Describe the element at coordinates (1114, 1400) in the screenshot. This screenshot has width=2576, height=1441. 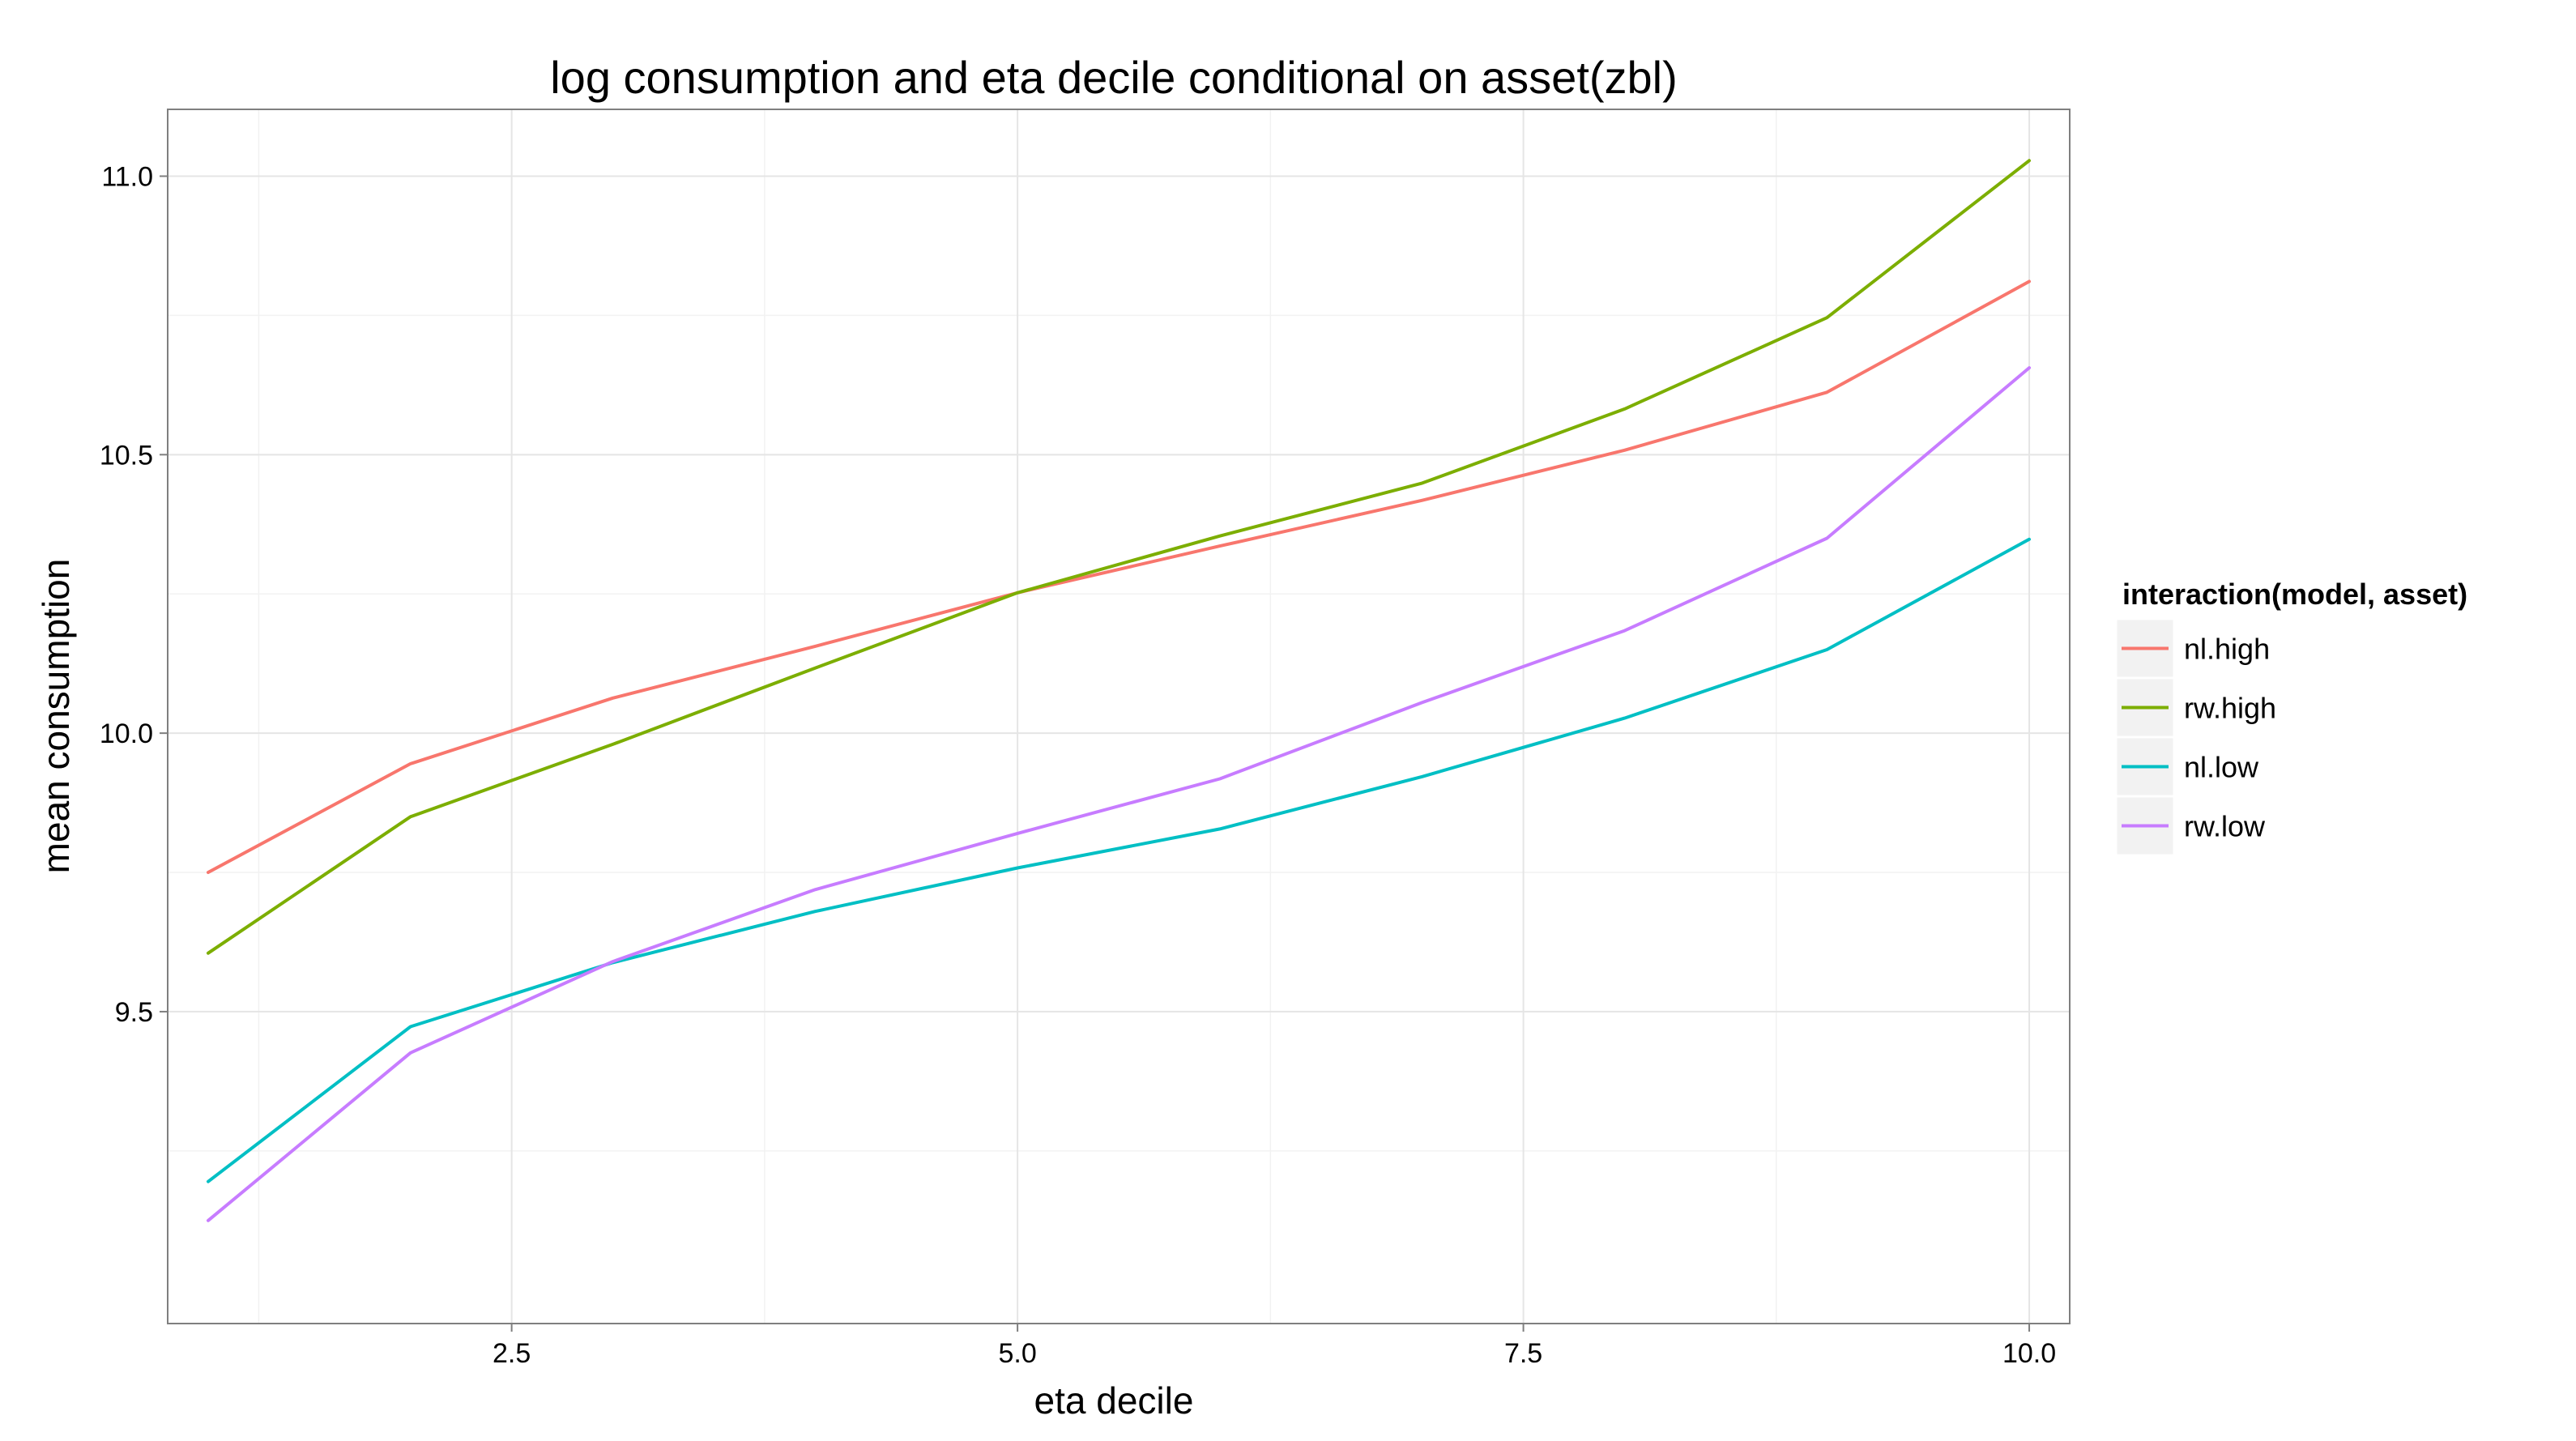
I see `x-axis-title: eta decile` at that location.